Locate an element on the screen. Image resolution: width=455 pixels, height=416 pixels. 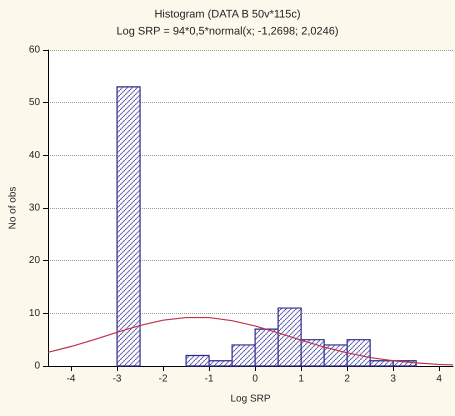
x-axis-title: Log SRP is located at coordinates (250, 399).